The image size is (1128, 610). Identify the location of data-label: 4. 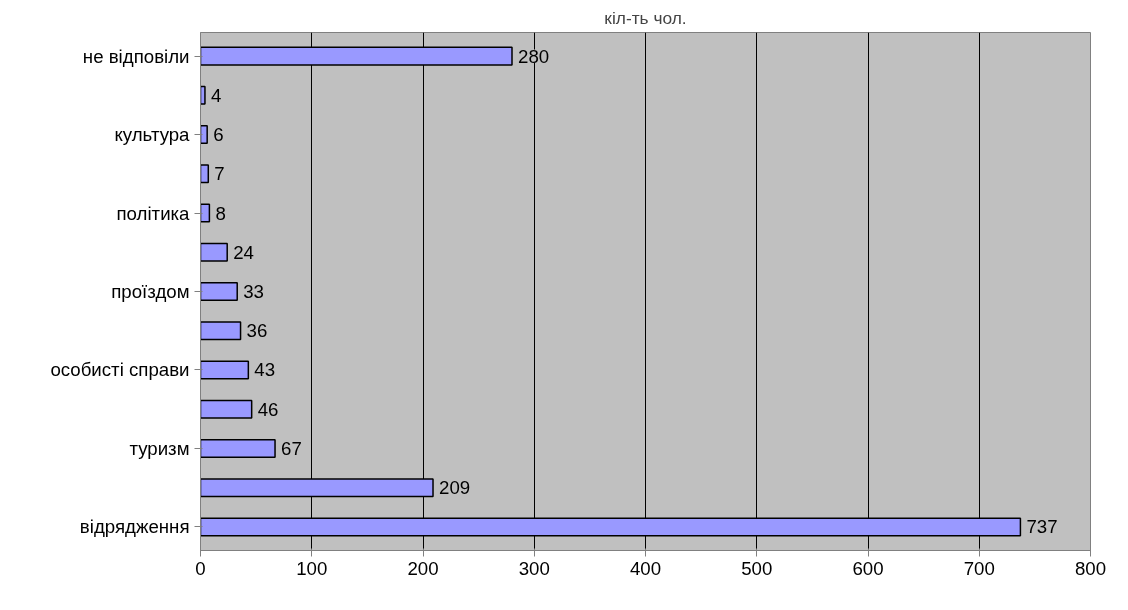
(216, 95).